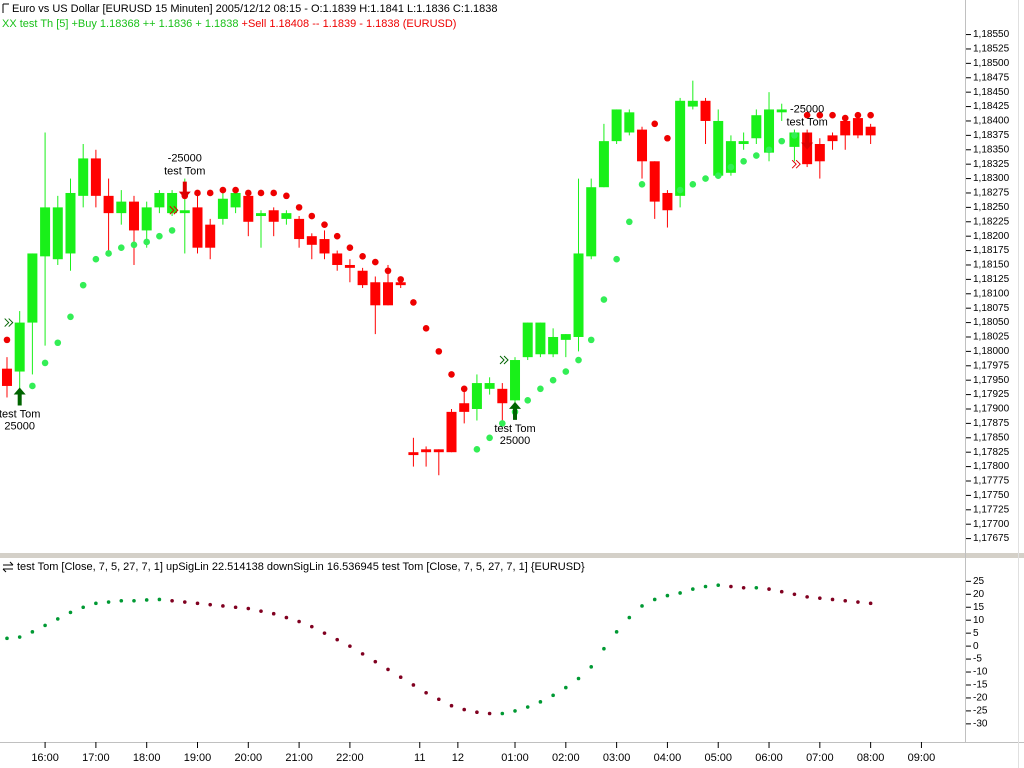 The width and height of the screenshot is (1024, 768). Describe the element at coordinates (185, 158) in the screenshot. I see `signal-amount: -25000` at that location.